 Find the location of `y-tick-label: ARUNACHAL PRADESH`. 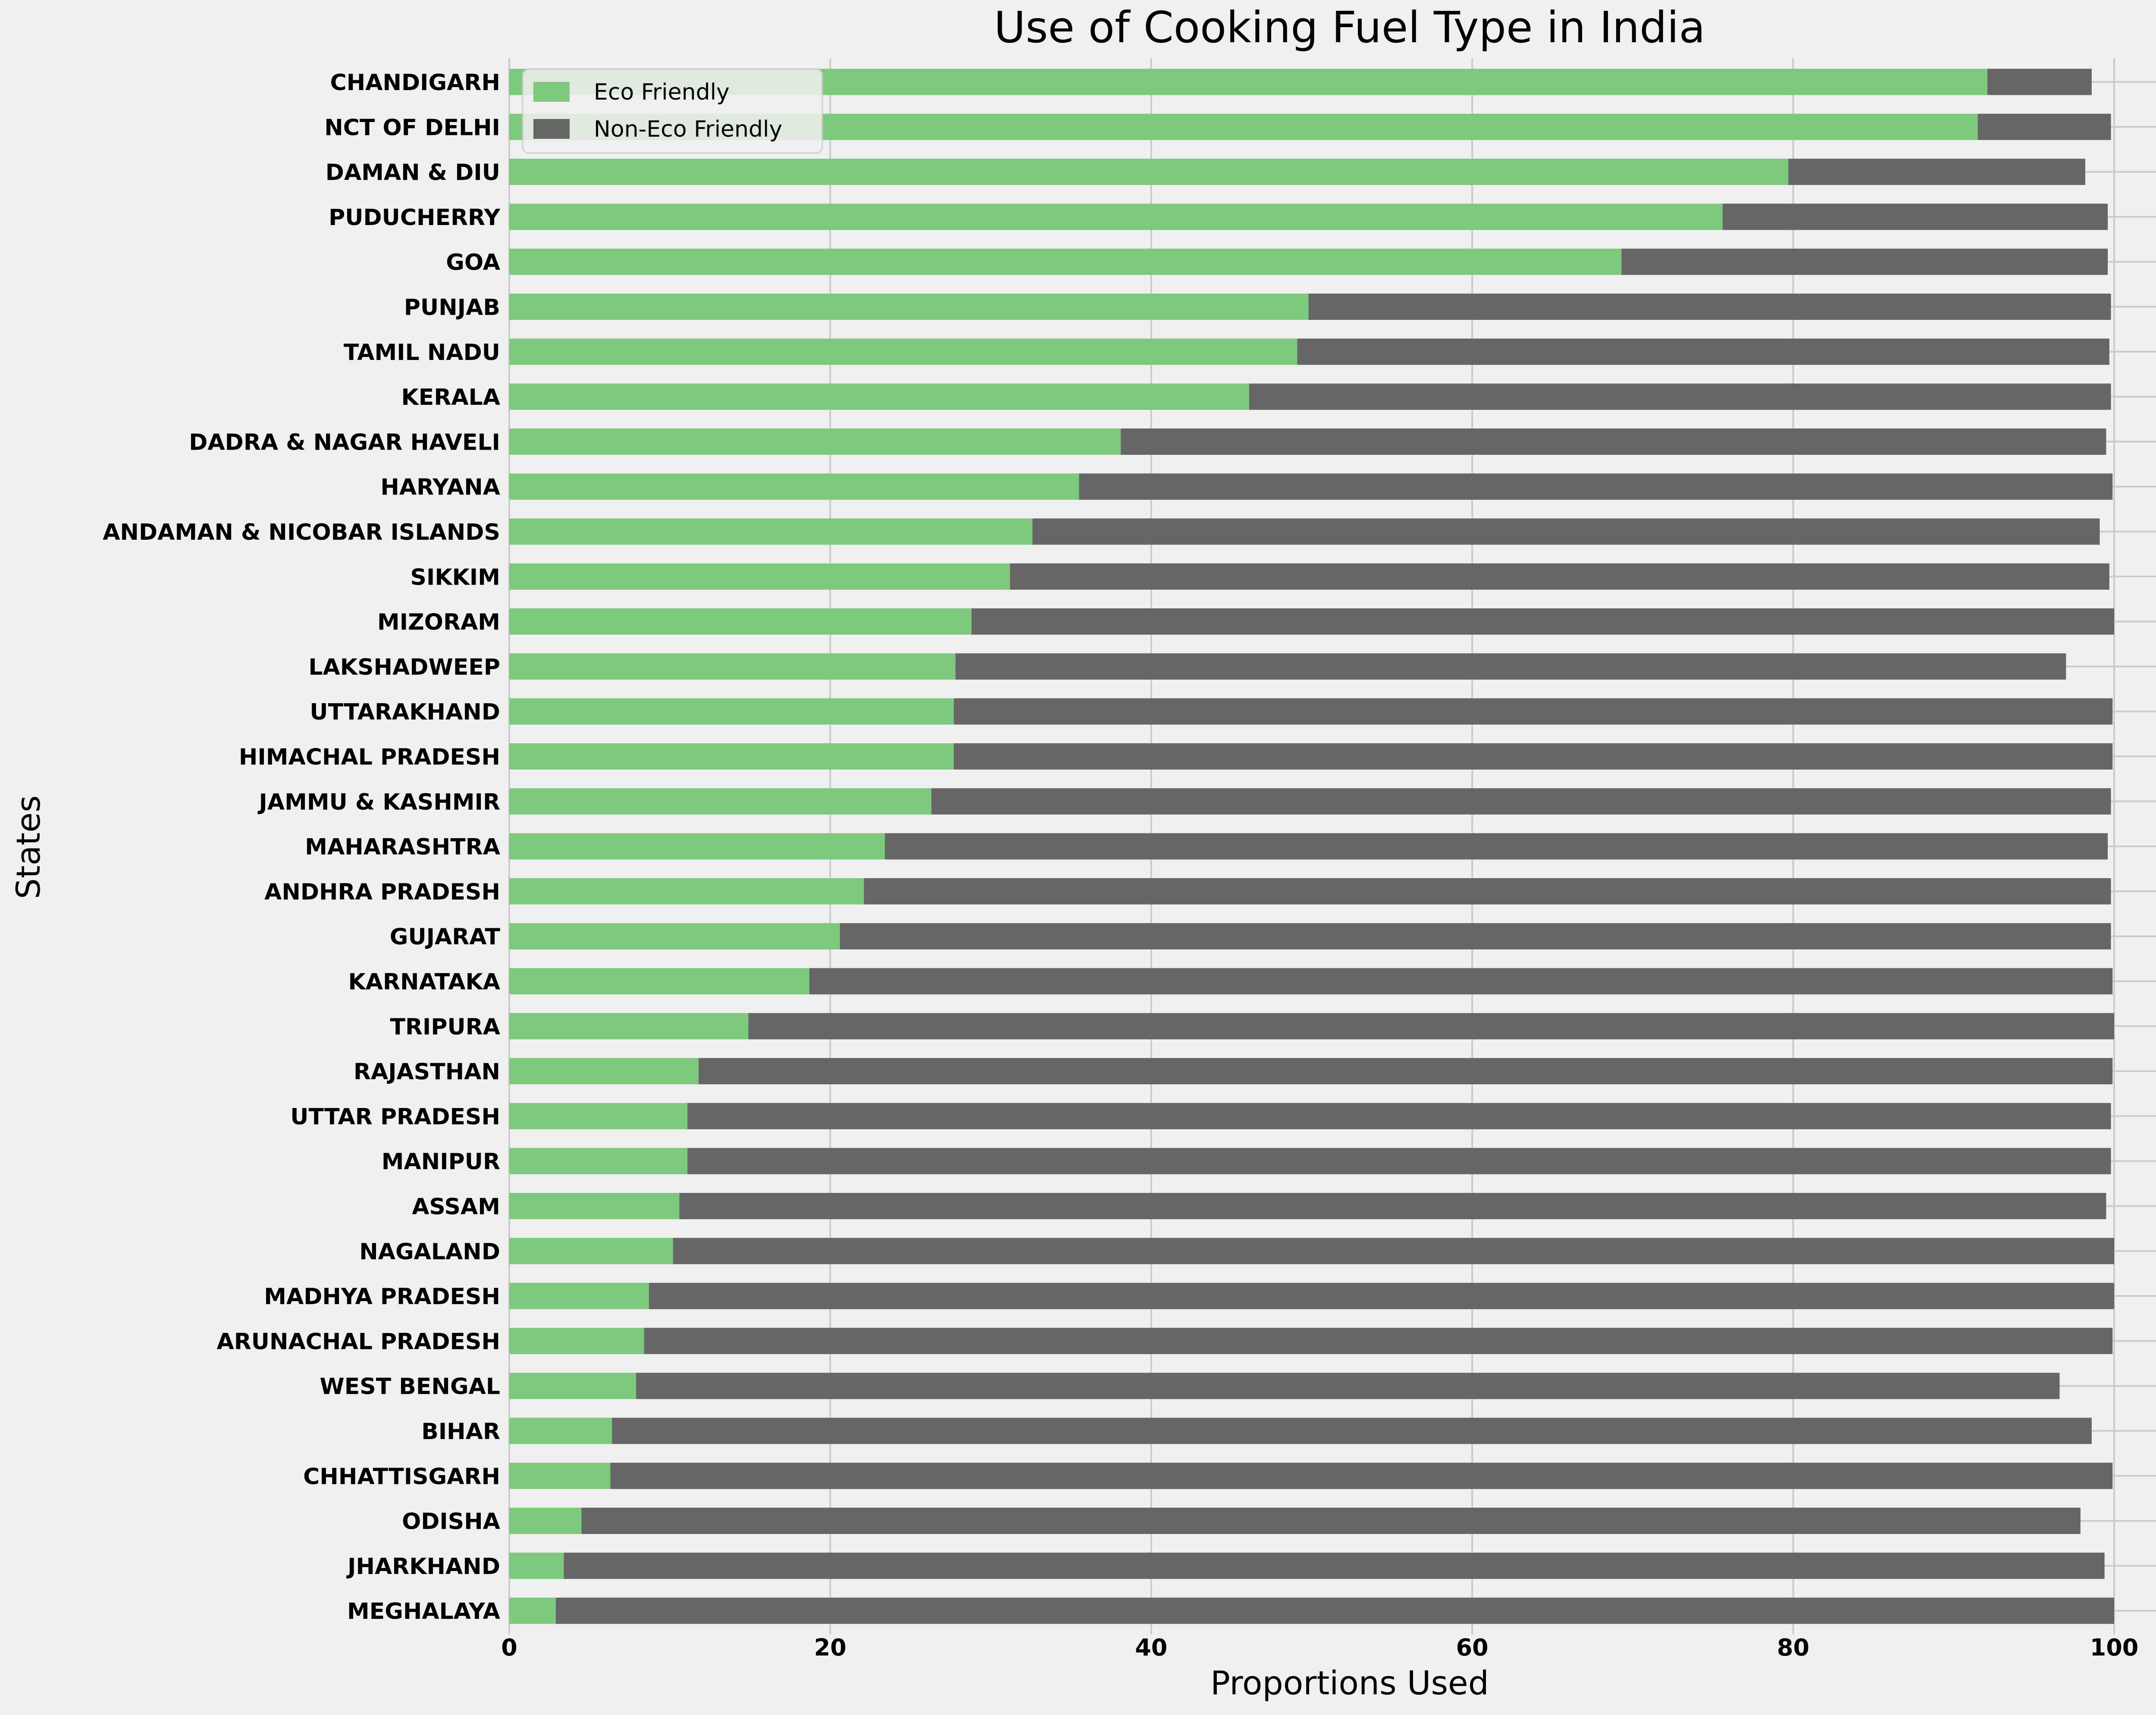

y-tick-label: ARUNACHAL PRADESH is located at coordinates (359, 1342).